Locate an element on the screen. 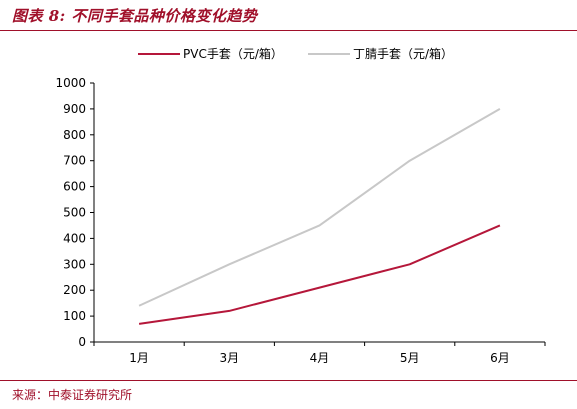 The height and width of the screenshot is (409, 577). y-tick-label: 200 is located at coordinates (74, 290).